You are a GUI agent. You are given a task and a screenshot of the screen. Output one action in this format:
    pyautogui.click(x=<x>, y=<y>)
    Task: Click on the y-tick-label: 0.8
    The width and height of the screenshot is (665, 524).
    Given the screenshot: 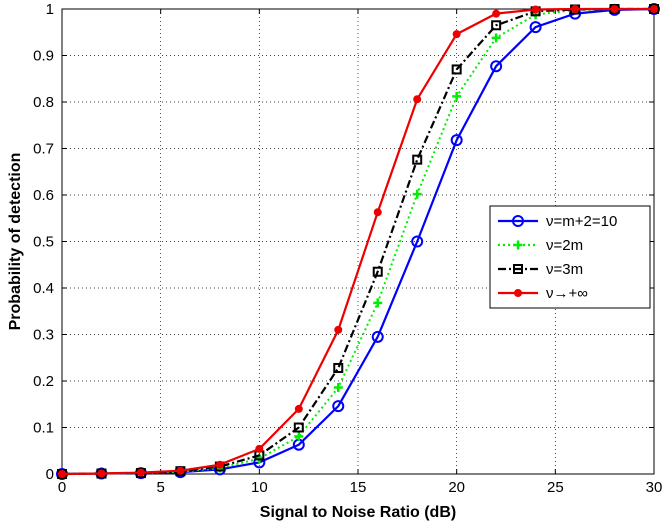 What is the action you would take?
    pyautogui.click(x=43, y=102)
    